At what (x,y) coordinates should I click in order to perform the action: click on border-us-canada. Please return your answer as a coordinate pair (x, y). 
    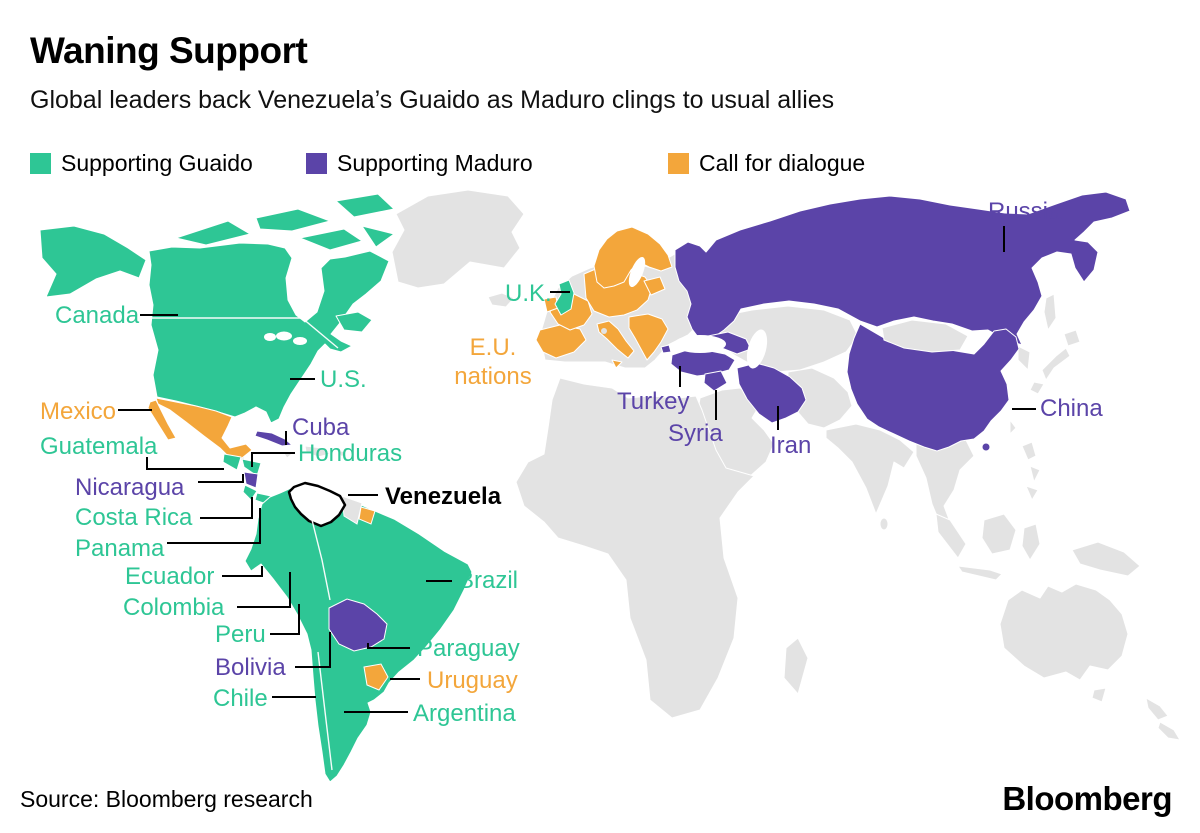
    Looking at the image, I should click on (245, 333).